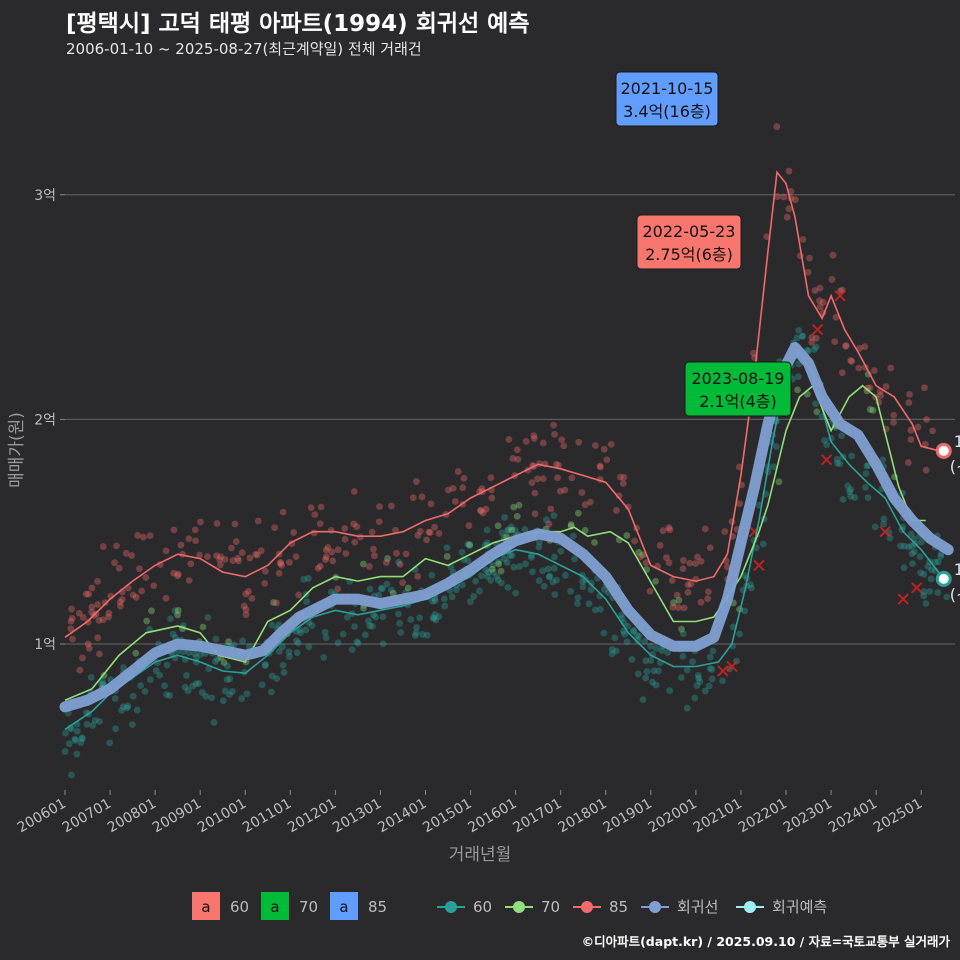 The width and height of the screenshot is (960, 960). I want to click on chart-title: [평택시] 고덕 태평 아파트(1994) 회귀선 예측, so click(298, 24).